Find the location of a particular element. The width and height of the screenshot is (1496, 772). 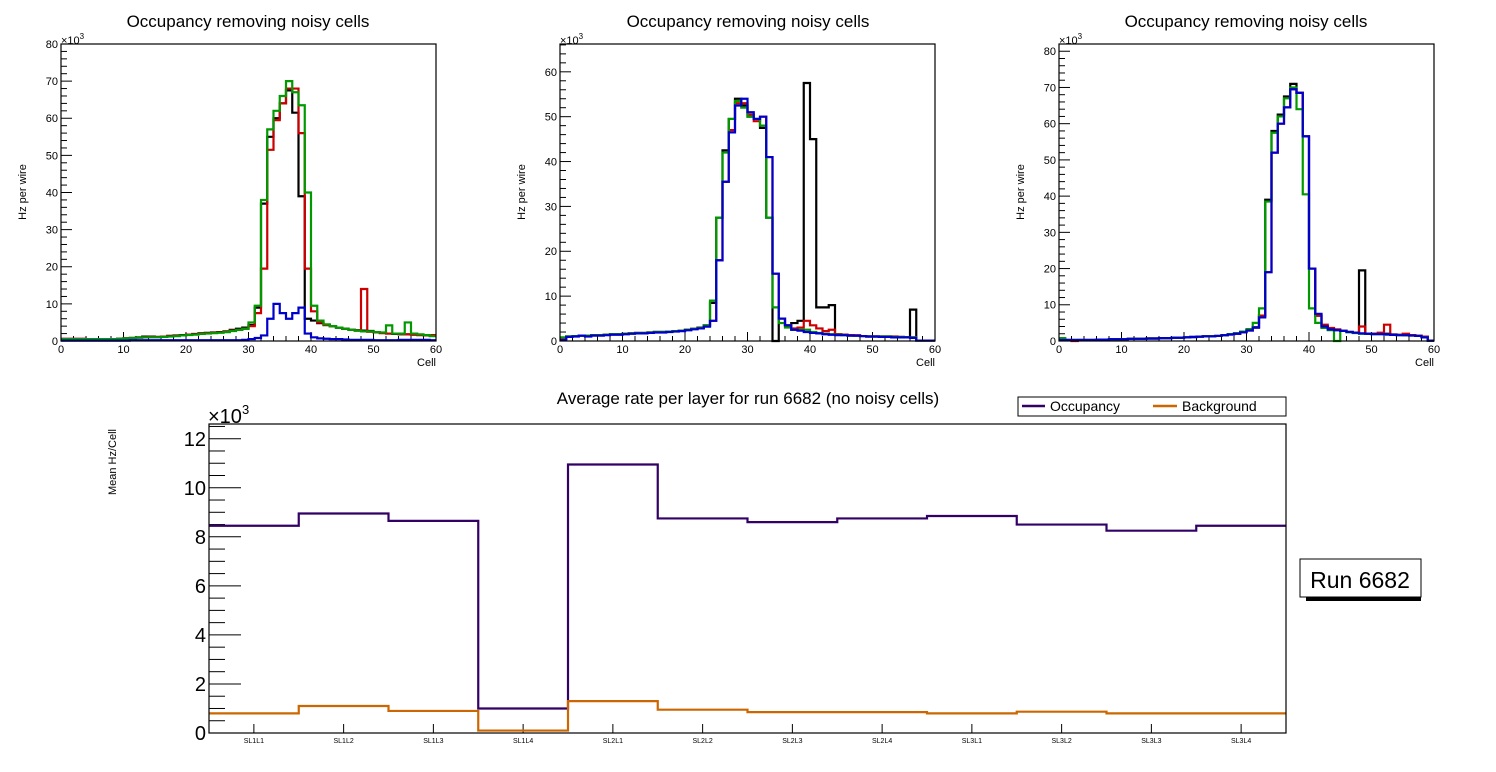

y-tick-label: 8 is located at coordinates (200, 538).